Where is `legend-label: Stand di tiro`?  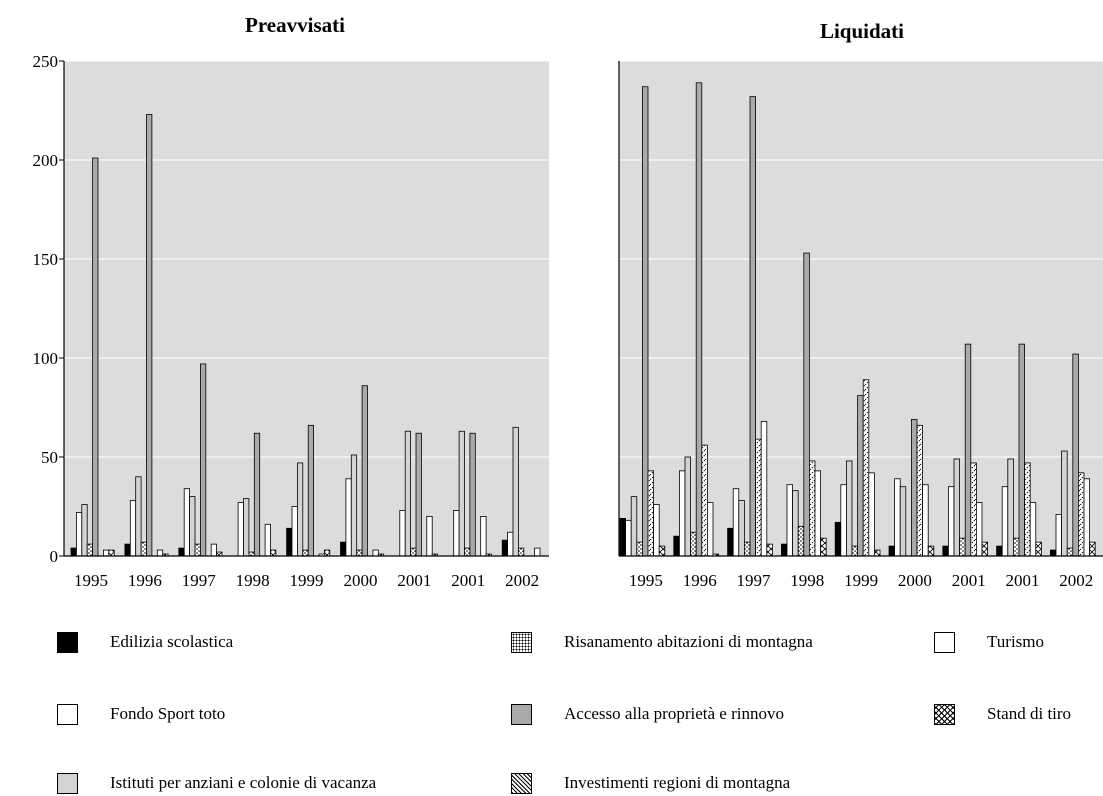 legend-label: Stand di tiro is located at coordinates (1029, 713).